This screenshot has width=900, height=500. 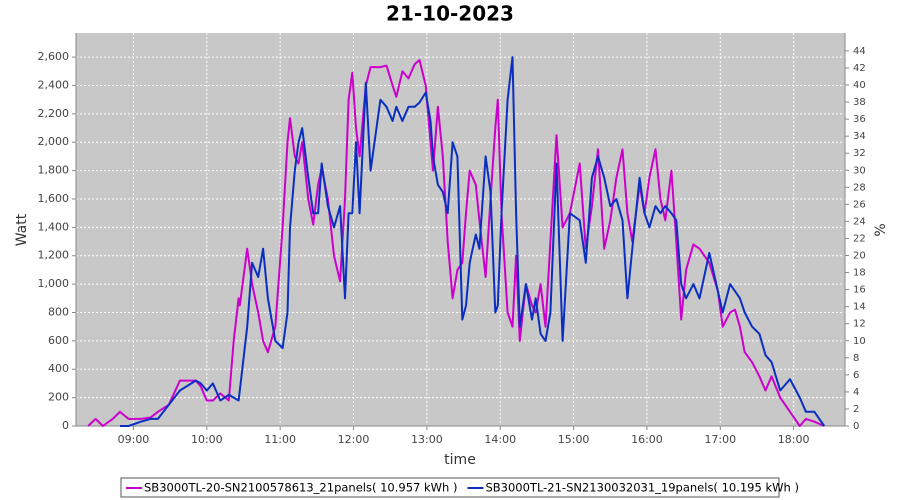 I want to click on x-tick-label: 16:00, so click(x=647, y=439).